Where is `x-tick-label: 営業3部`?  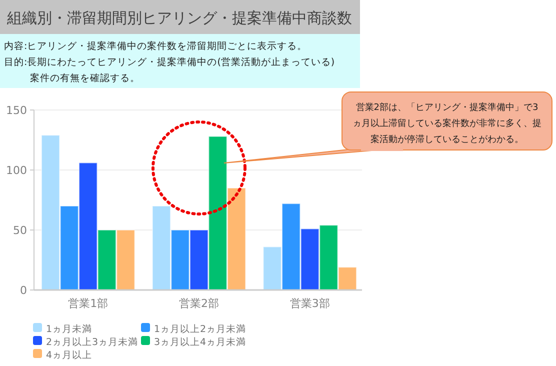 x-tick-label: 営業3部 is located at coordinates (310, 303).